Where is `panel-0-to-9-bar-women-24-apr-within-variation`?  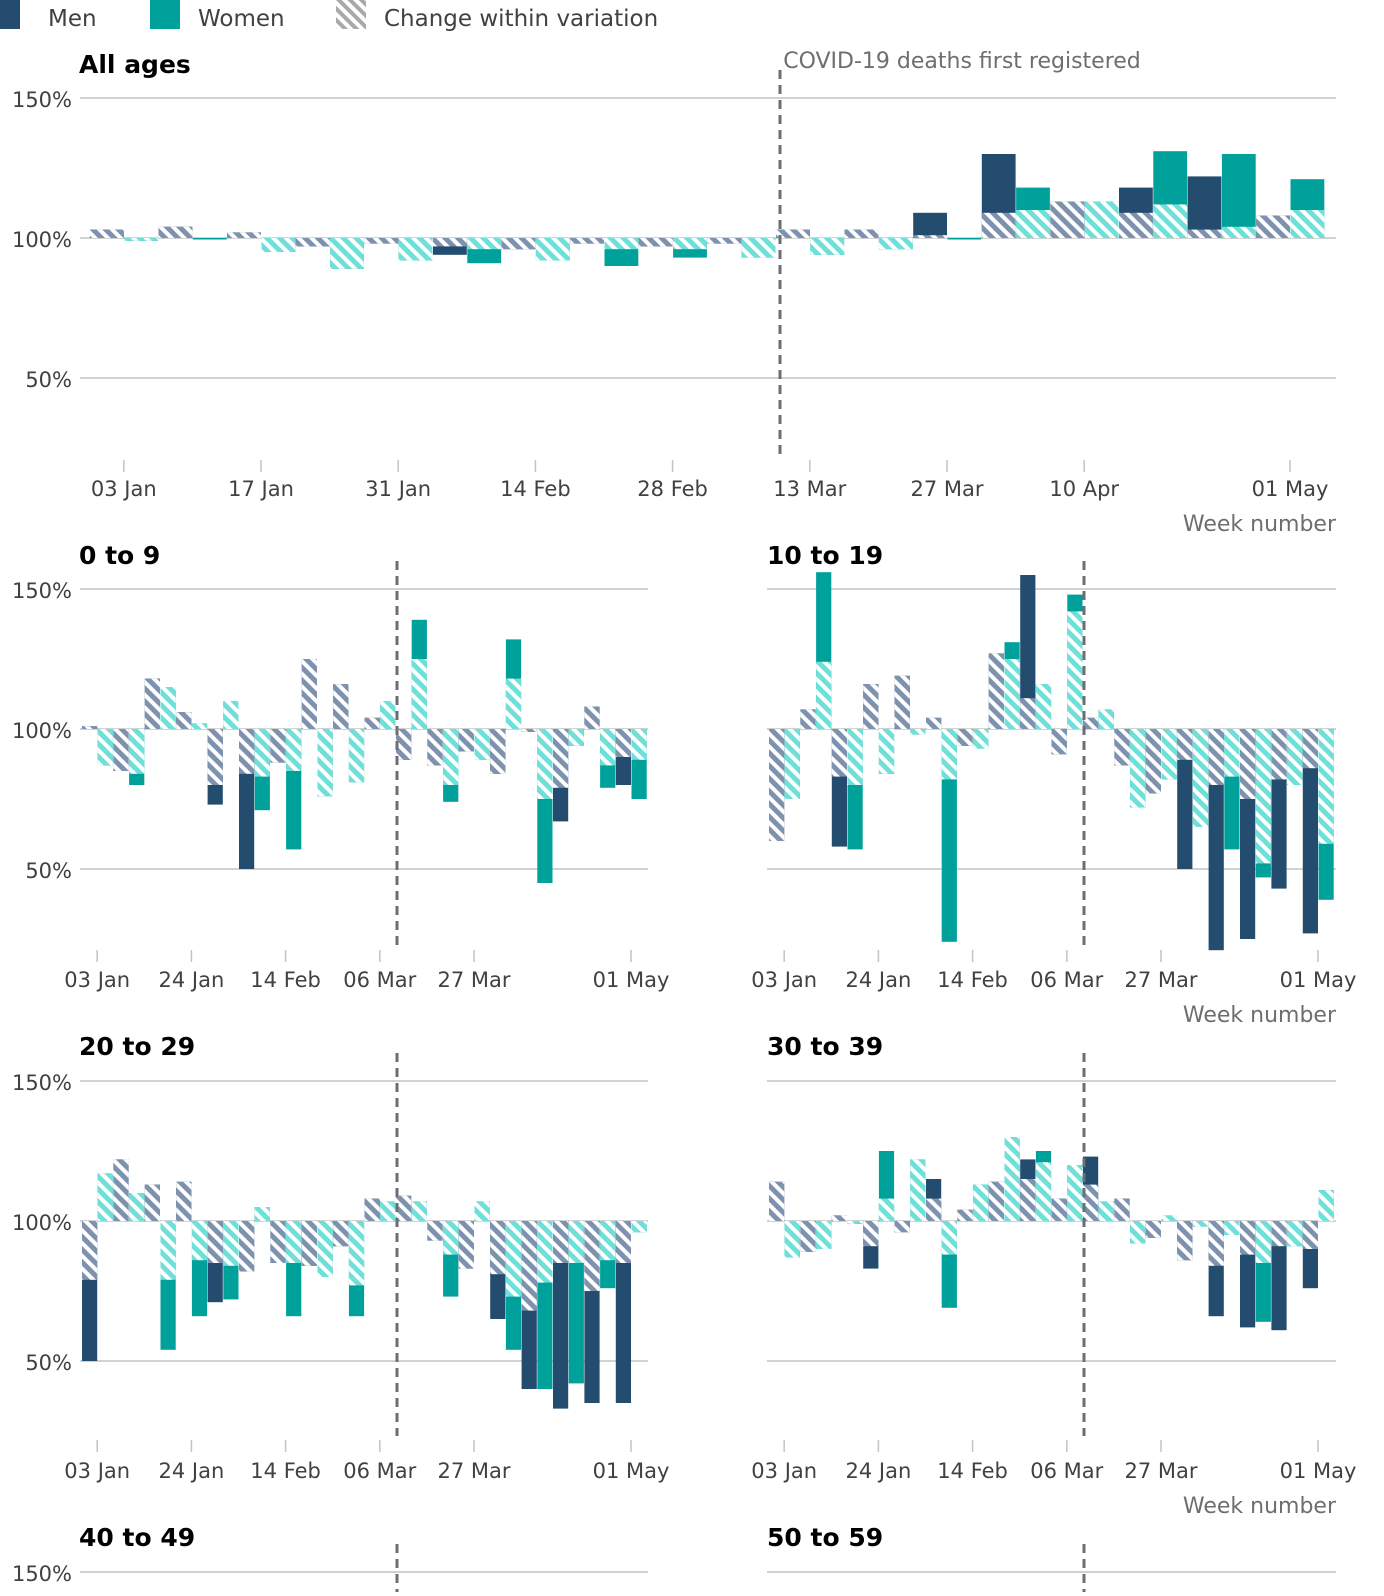 panel-0-to-9-bar-women-24-apr-within-variation is located at coordinates (608, 747).